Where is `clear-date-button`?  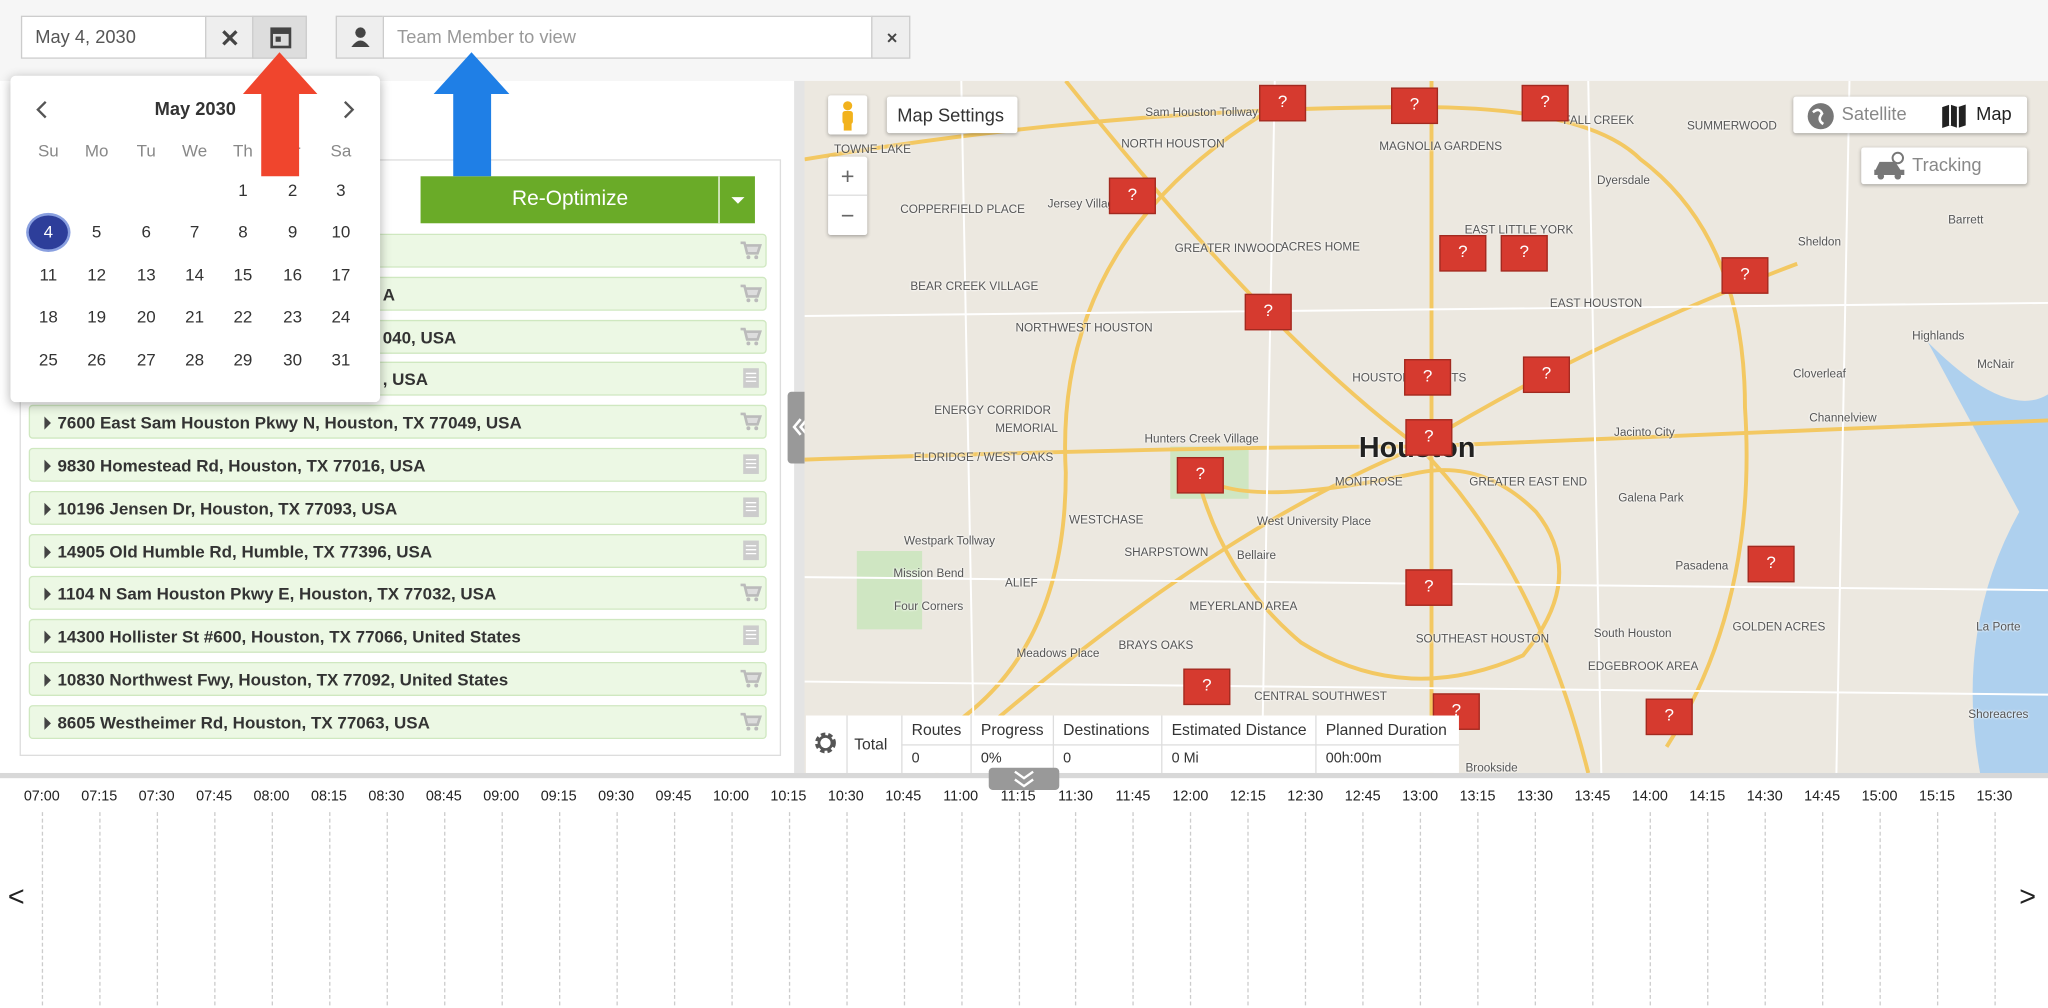 clear-date-button is located at coordinates (229, 37).